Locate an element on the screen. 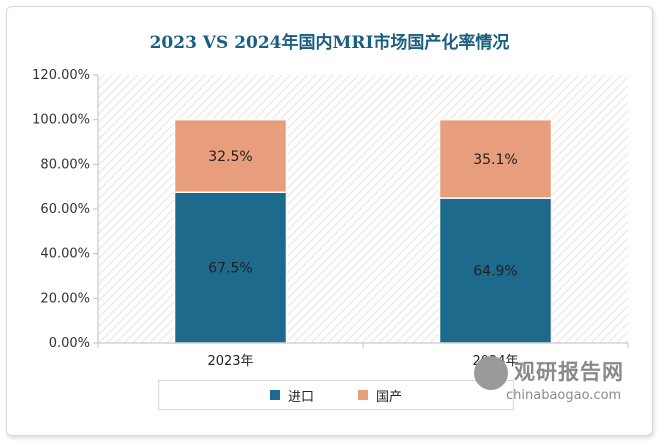 This screenshot has height=442, width=659. y-tick-label: 60.00% is located at coordinates (65, 209).